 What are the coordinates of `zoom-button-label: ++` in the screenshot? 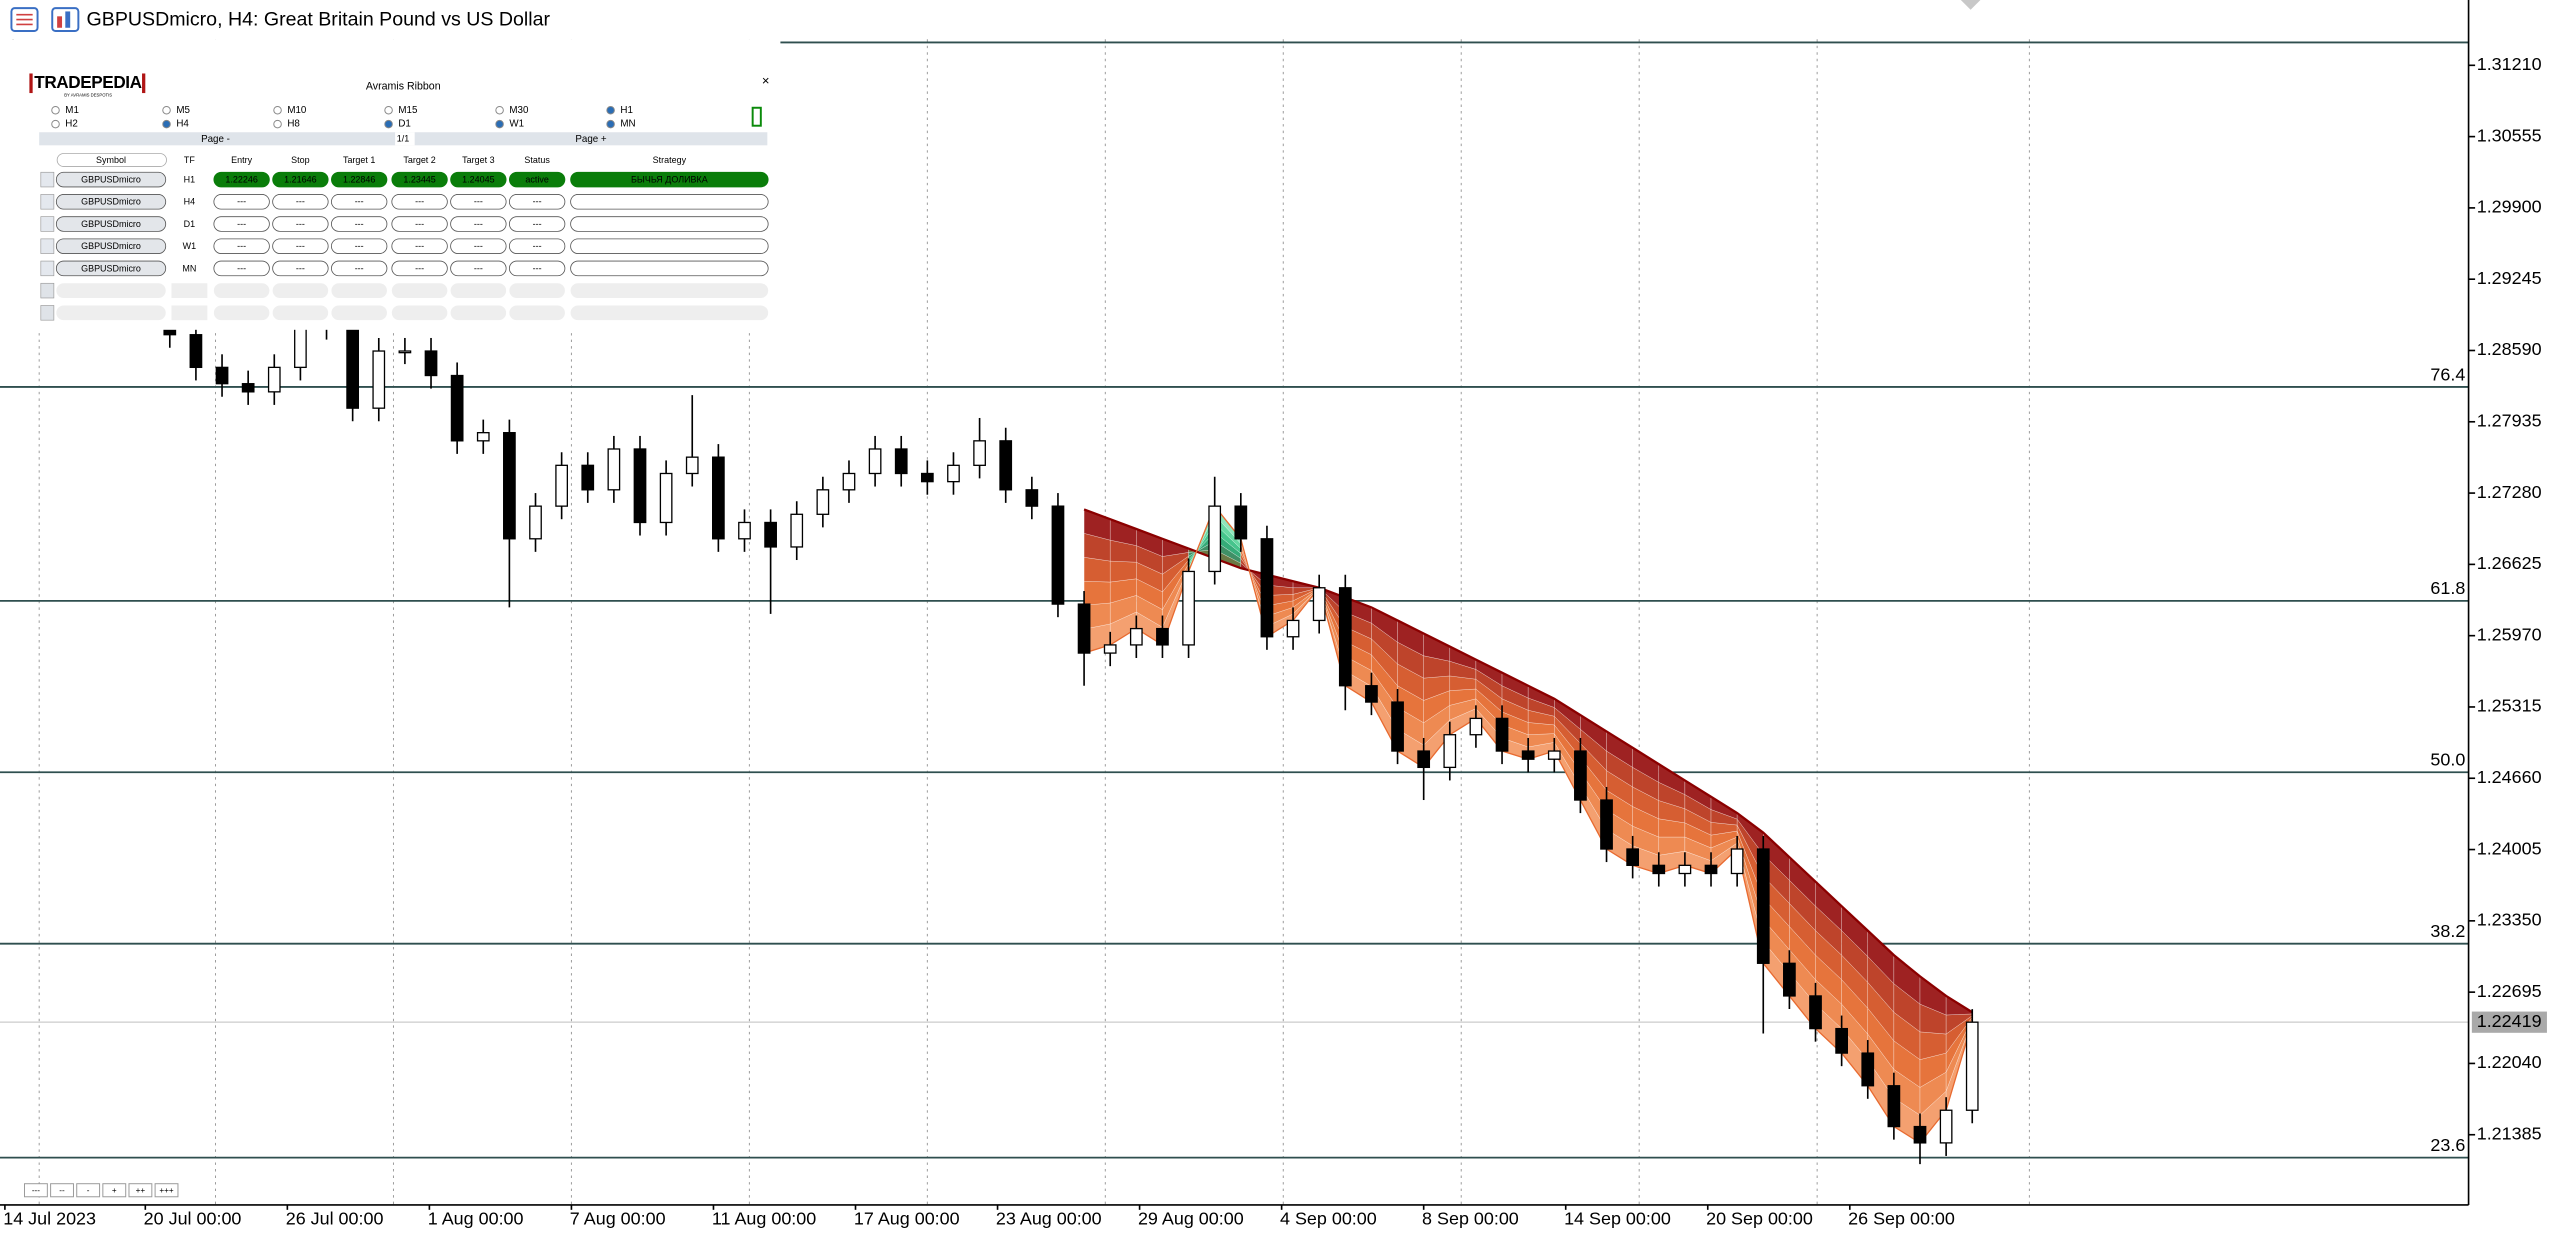 It's located at (141, 1190).